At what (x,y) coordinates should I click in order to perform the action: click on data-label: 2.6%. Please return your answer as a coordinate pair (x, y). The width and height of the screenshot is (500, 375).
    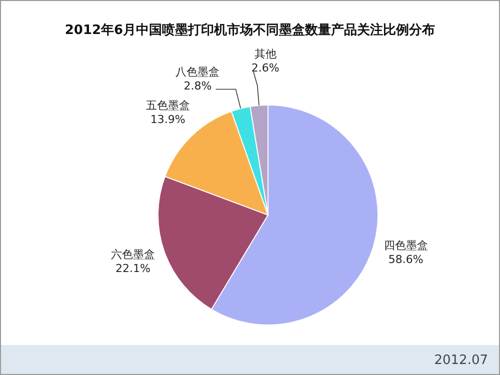
    Looking at the image, I should click on (265, 68).